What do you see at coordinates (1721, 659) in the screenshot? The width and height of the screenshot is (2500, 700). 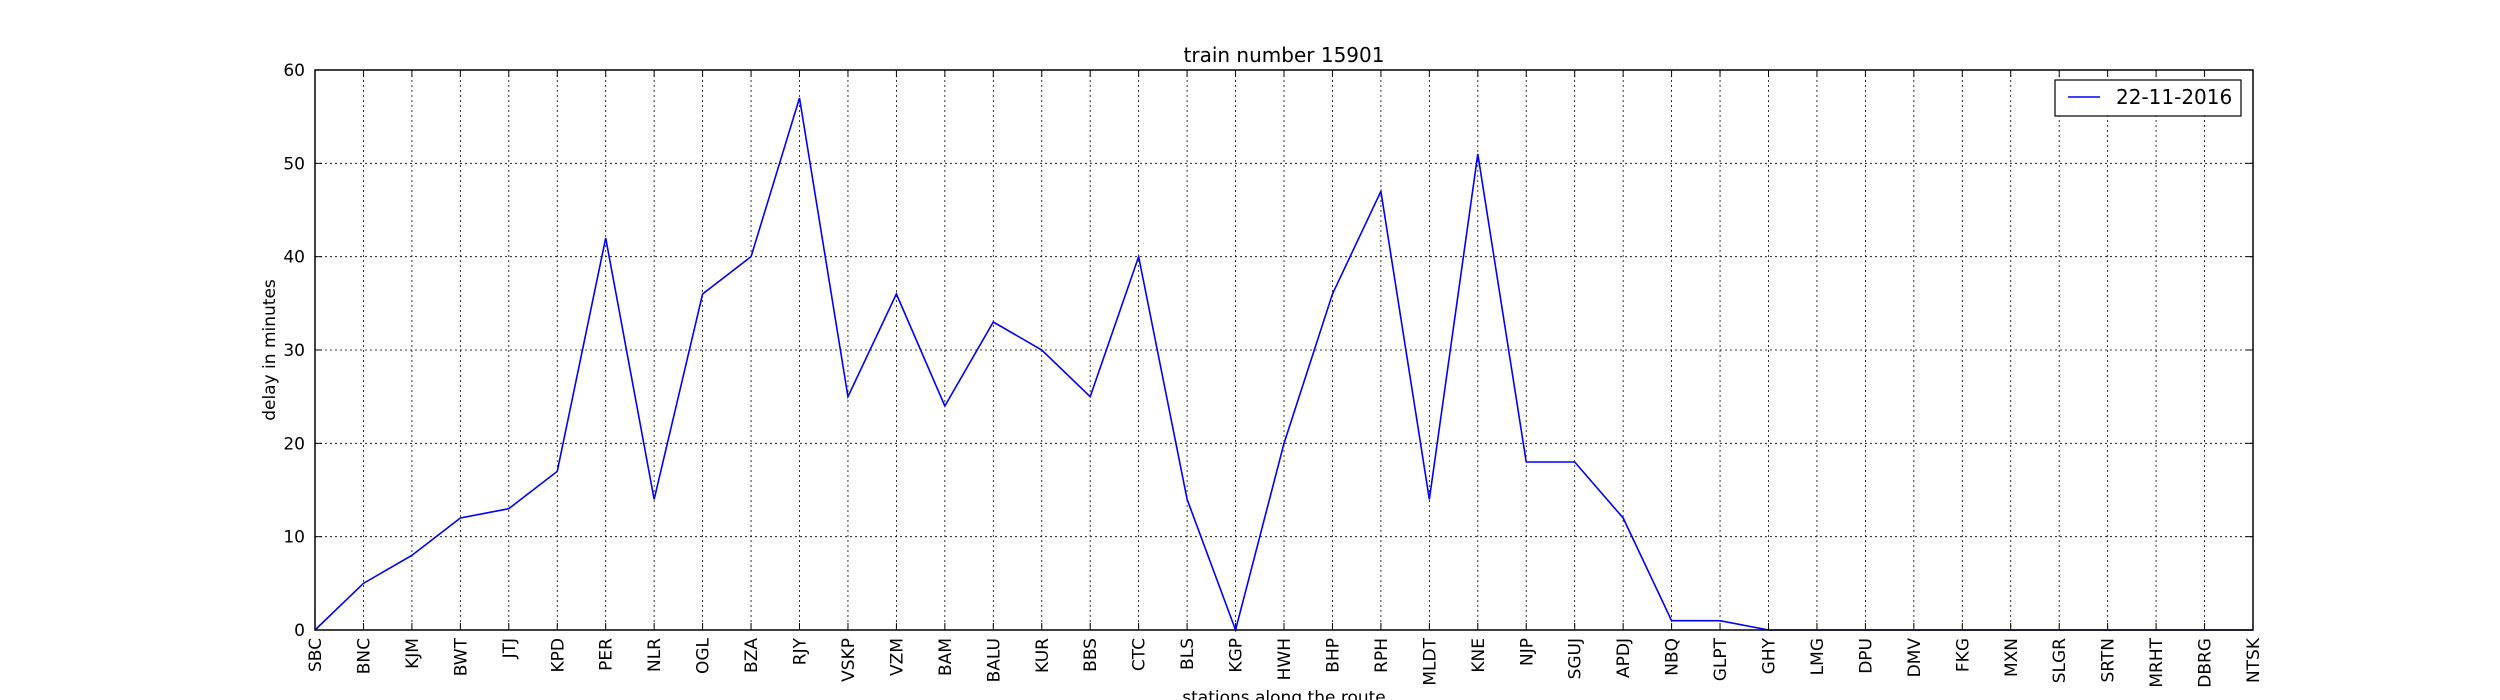 I see `x-tick-label: GLPT` at bounding box center [1721, 659].